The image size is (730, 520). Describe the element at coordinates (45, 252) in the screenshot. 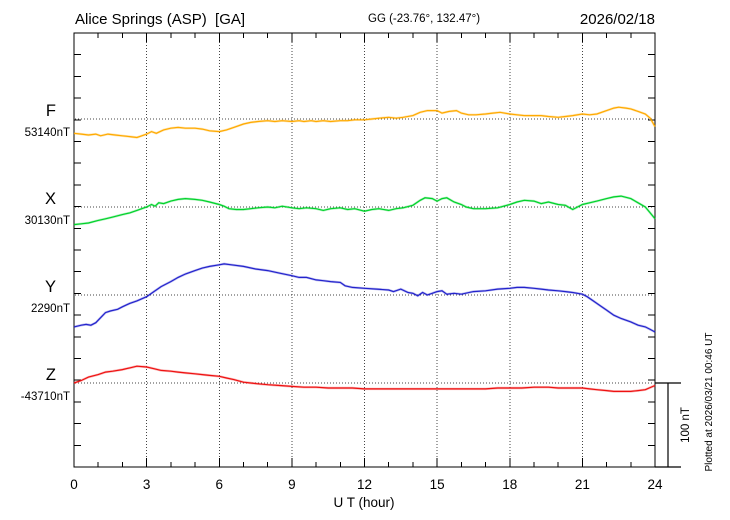

I see `trace-labels: F 53140nT X 30130nT Y 2290nT Z -43710nT` at that location.